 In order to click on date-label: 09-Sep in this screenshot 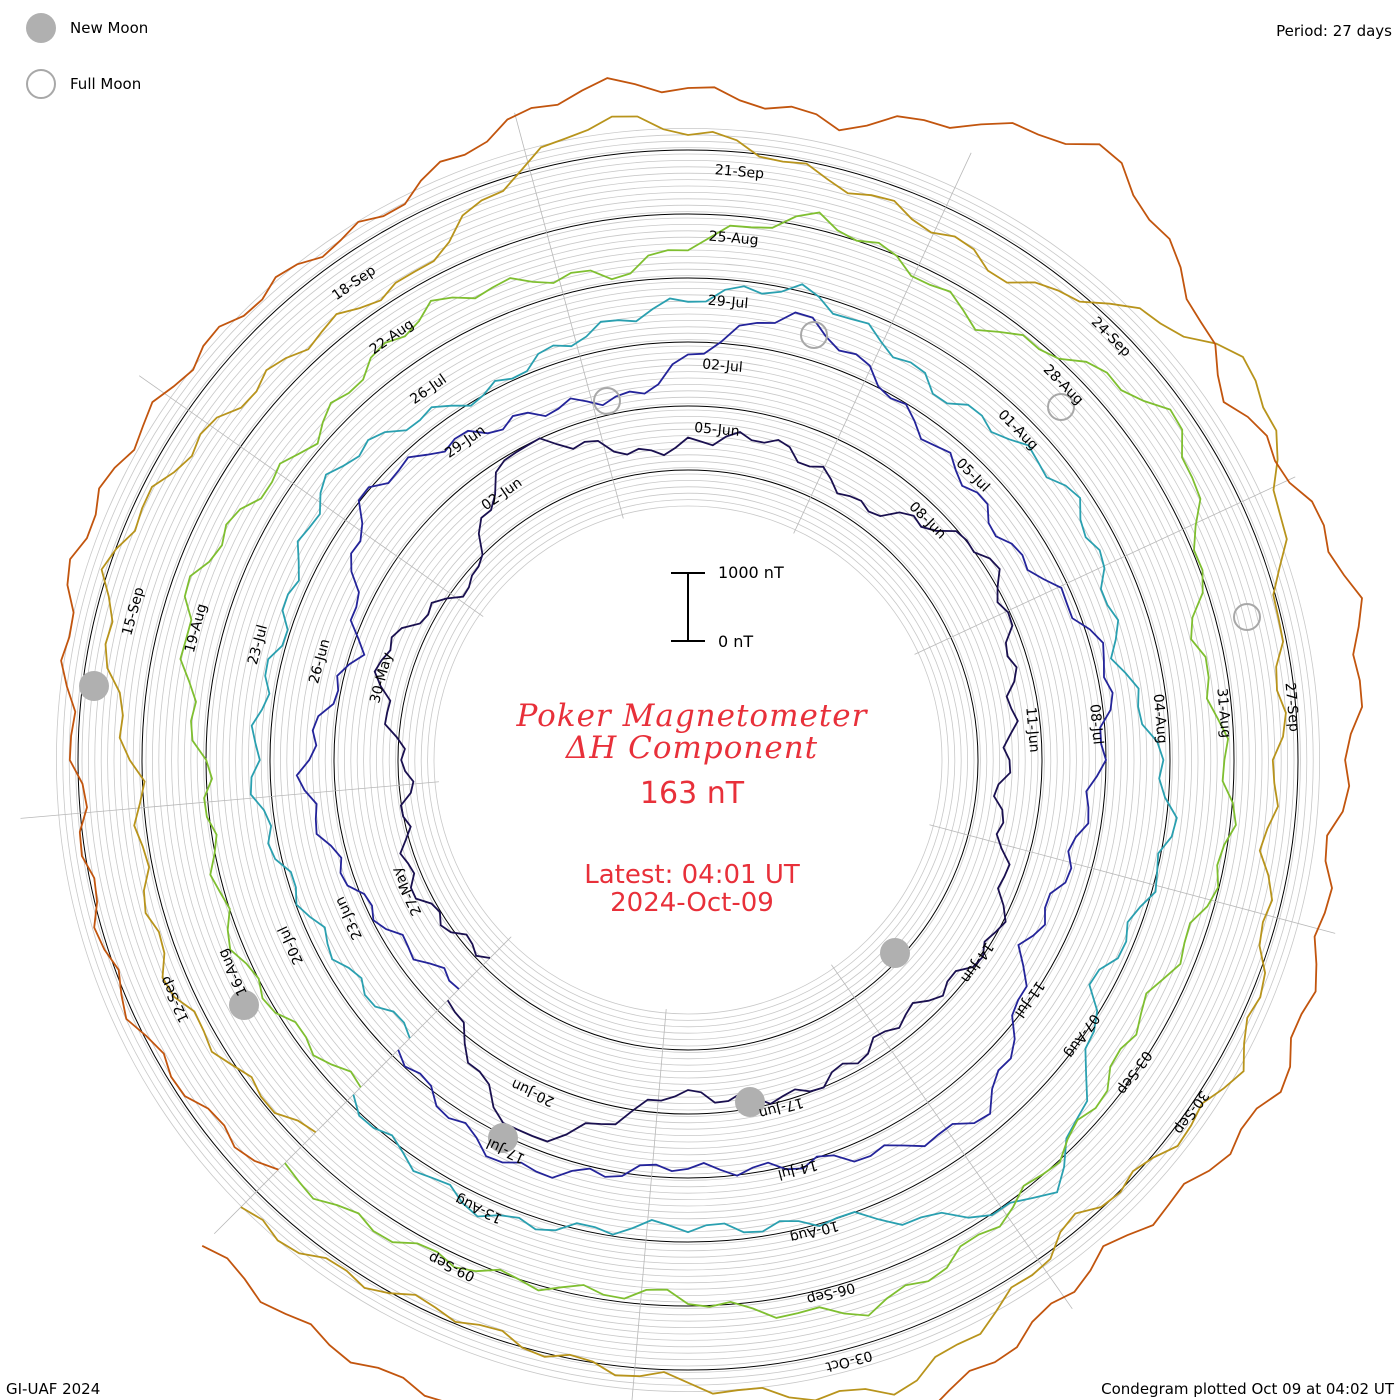, I will do `click(452, 1266)`.